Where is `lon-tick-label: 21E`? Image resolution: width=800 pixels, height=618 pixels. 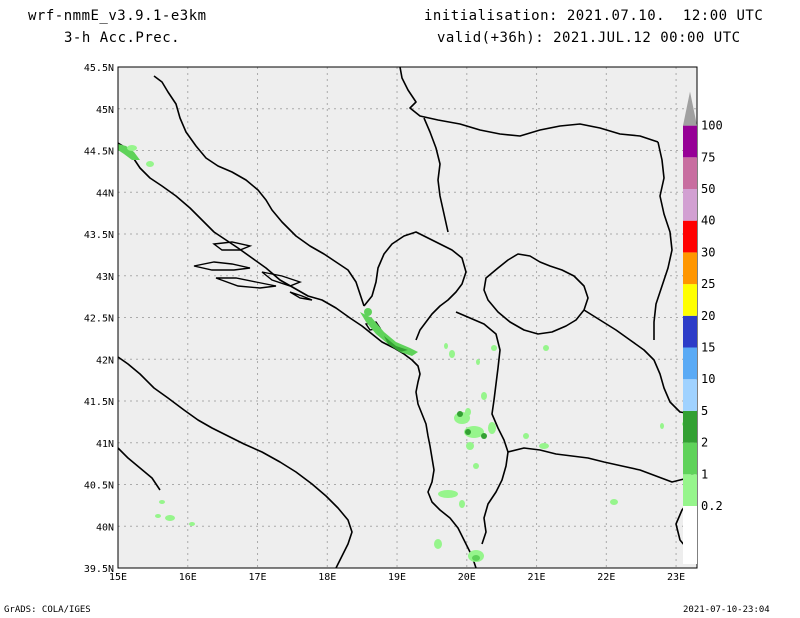
lon-tick-label: 21E is located at coordinates (537, 577).